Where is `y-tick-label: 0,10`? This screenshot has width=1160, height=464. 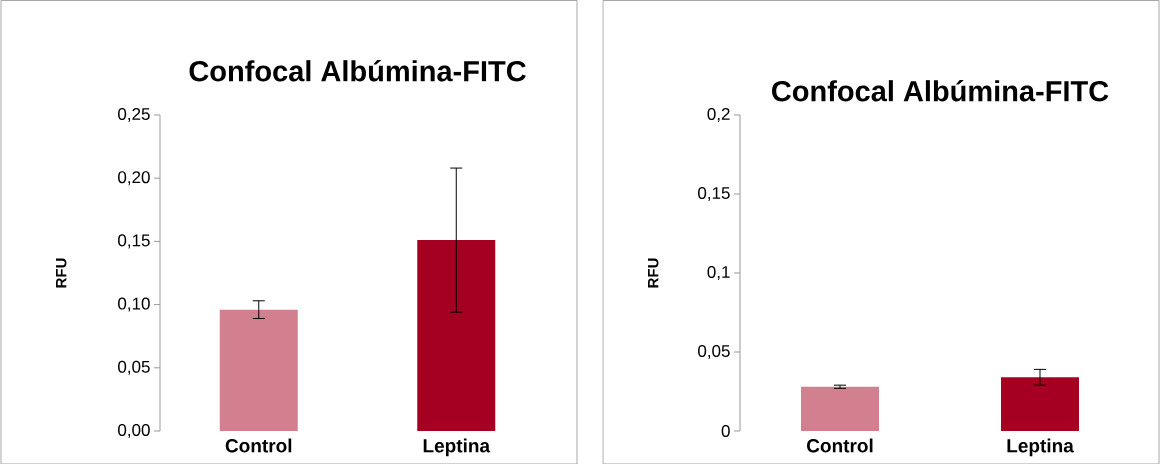 y-tick-label: 0,10 is located at coordinates (134, 304).